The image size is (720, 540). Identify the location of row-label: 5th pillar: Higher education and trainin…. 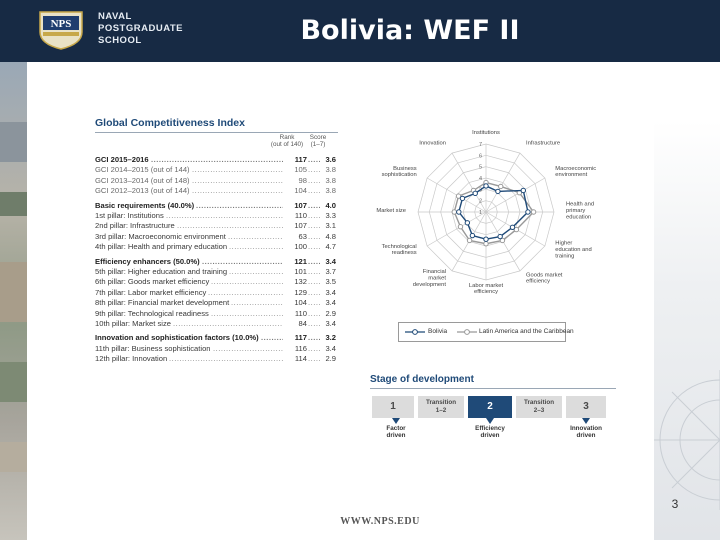
(161, 271).